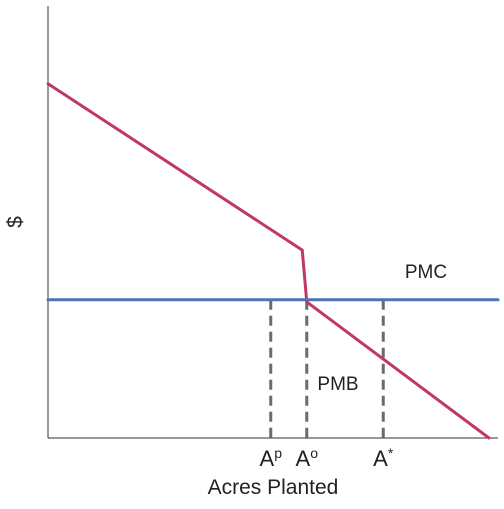 This screenshot has height=509, width=504. What do you see at coordinates (273, 487) in the screenshot?
I see `x-axis-title: Acres Planted` at bounding box center [273, 487].